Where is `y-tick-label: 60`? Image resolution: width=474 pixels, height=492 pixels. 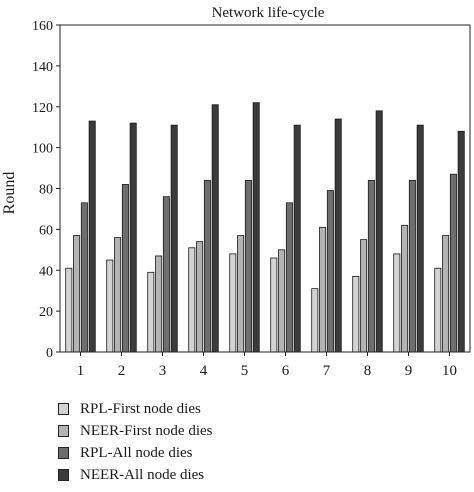 y-tick-label: 60 is located at coordinates (46, 230).